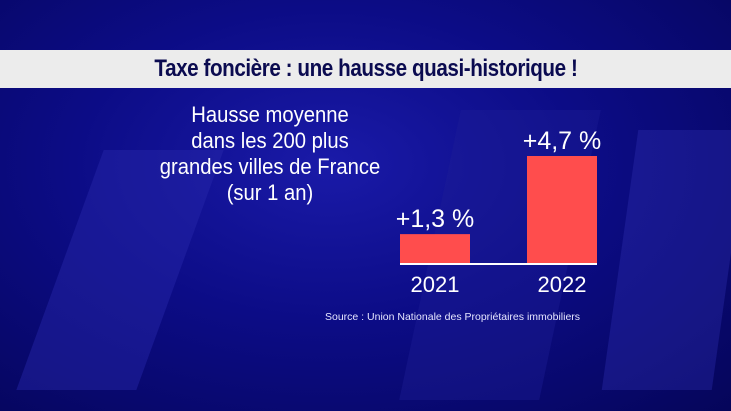  What do you see at coordinates (270, 166) in the screenshot?
I see `description-line: grandes villes de France` at bounding box center [270, 166].